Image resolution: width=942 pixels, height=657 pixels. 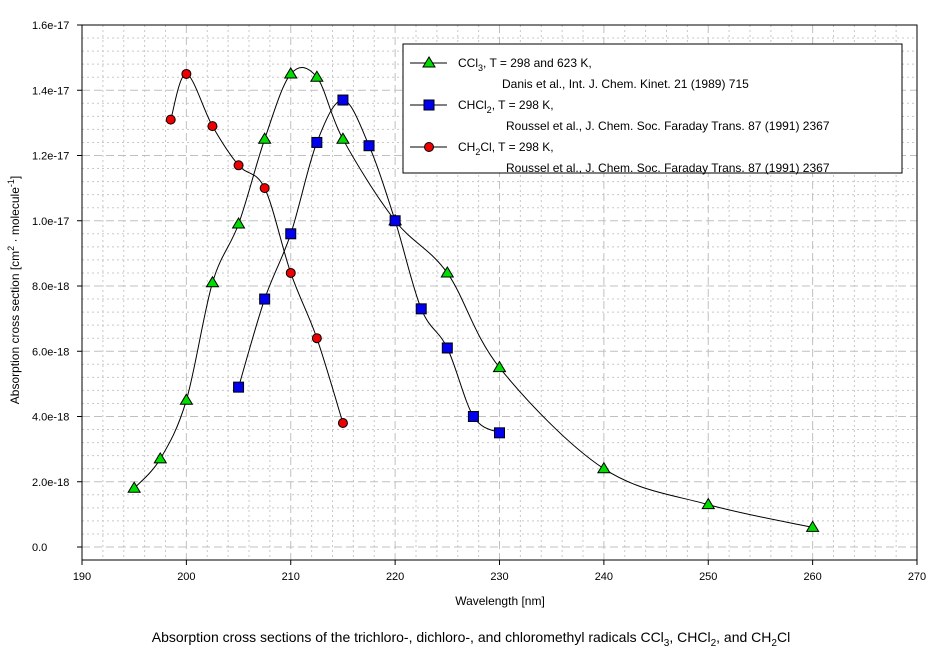 I want to click on y-axis-label-sup2: -1, so click(x=11, y=183).